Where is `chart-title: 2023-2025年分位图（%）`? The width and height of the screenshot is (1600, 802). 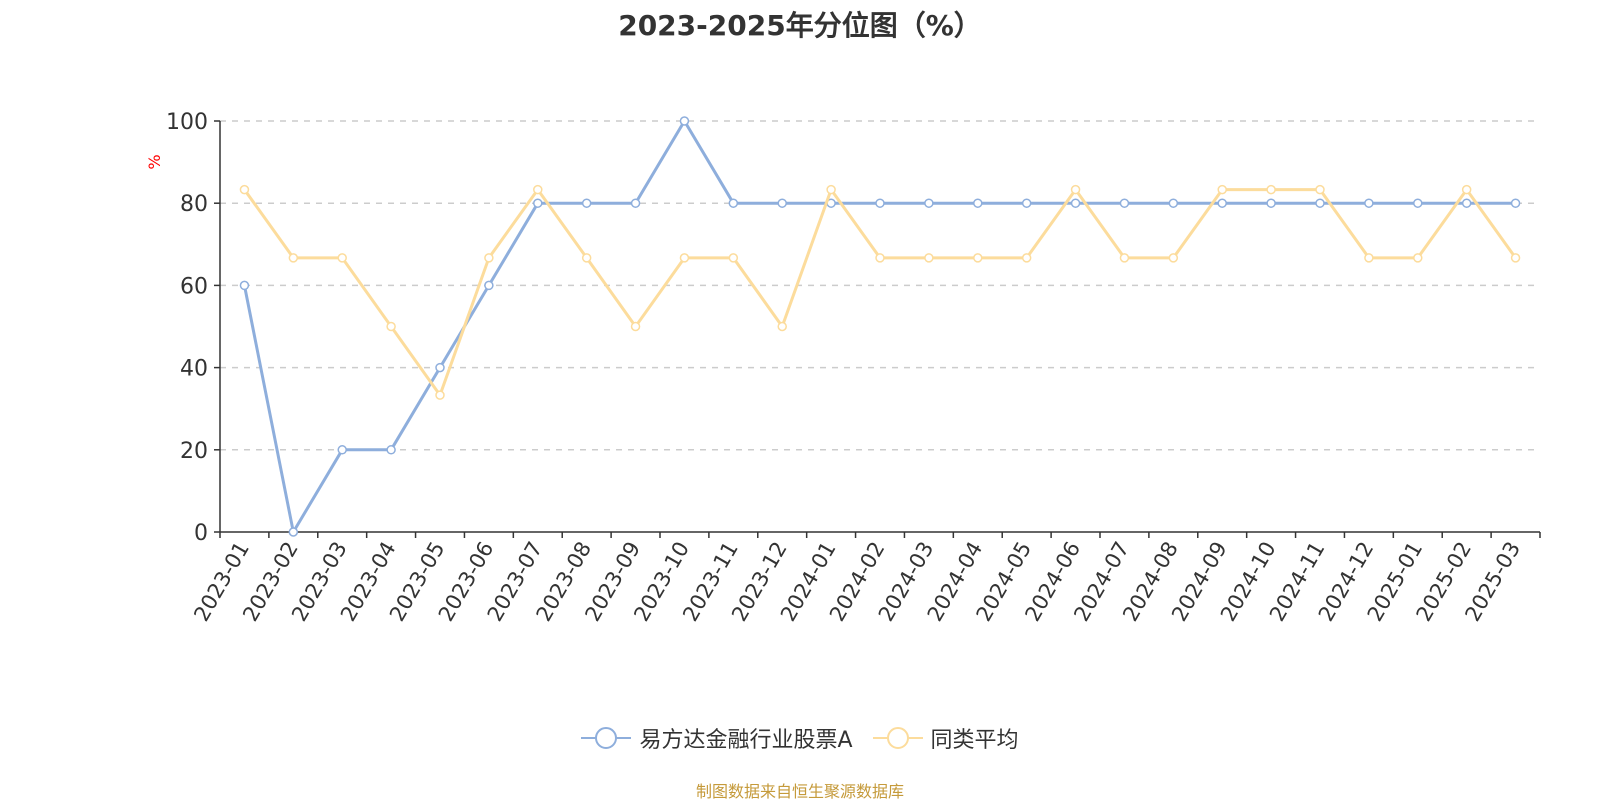
chart-title: 2023-2025年分位图（%） is located at coordinates (800, 25).